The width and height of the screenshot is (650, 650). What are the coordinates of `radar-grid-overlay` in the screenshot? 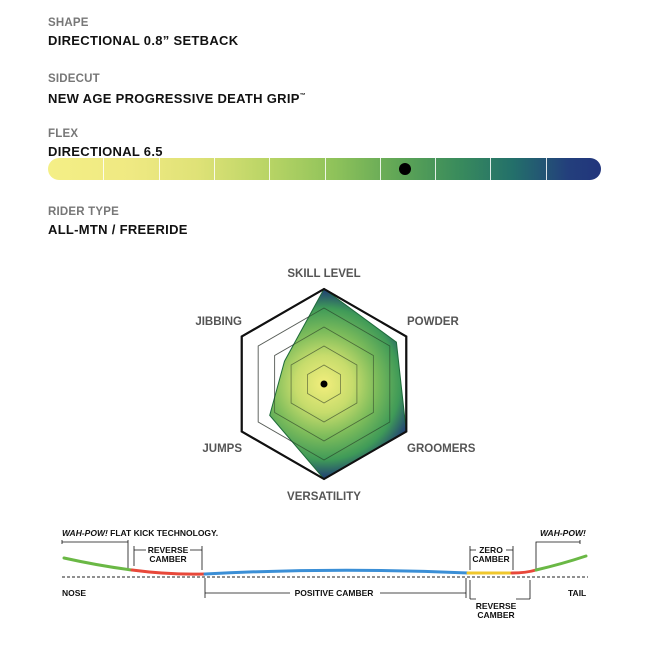 It's located at (324, 384).